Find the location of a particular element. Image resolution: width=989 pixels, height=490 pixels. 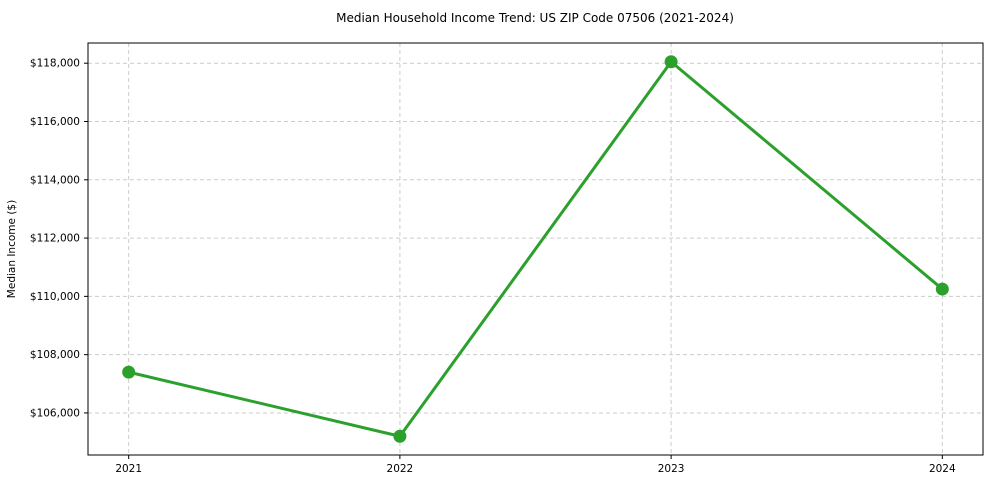

x-tick-label: 2021 is located at coordinates (128, 469).